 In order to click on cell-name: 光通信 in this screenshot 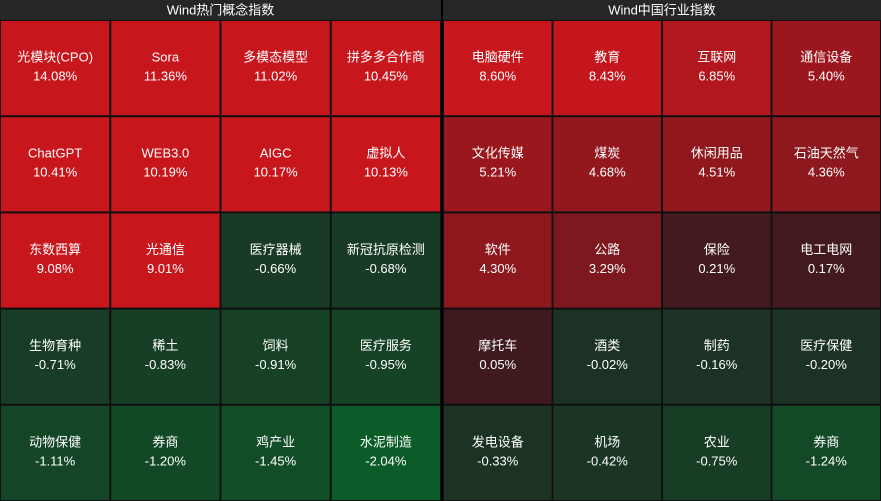, I will do `click(165, 249)`.